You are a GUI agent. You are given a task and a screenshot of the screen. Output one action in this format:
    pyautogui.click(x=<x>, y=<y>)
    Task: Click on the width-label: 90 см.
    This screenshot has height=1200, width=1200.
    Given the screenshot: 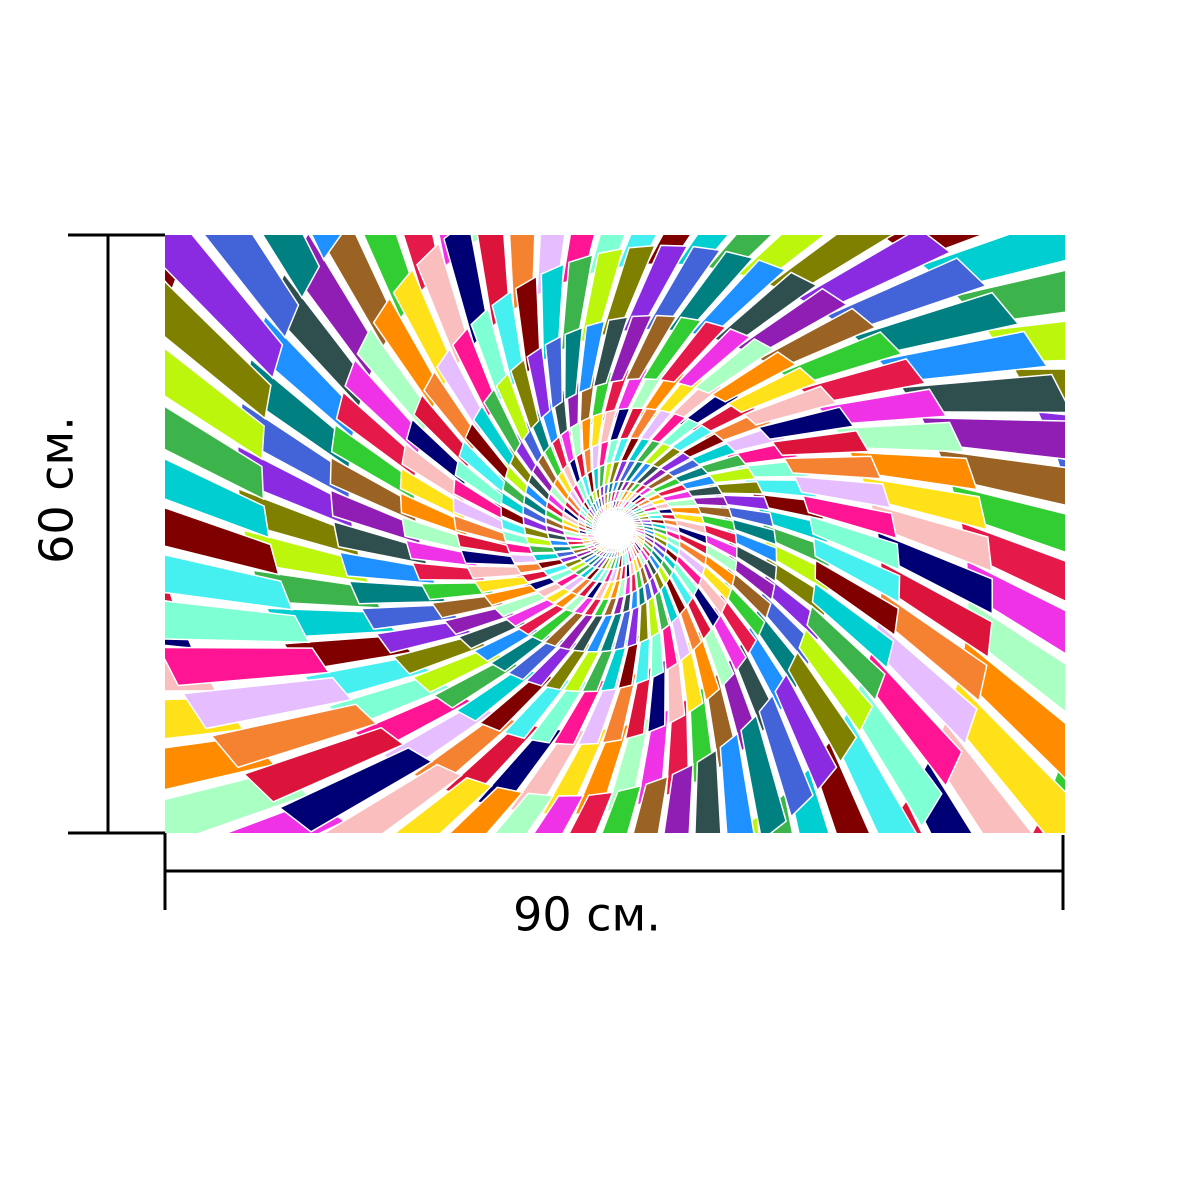 What is the action you would take?
    pyautogui.click(x=587, y=915)
    